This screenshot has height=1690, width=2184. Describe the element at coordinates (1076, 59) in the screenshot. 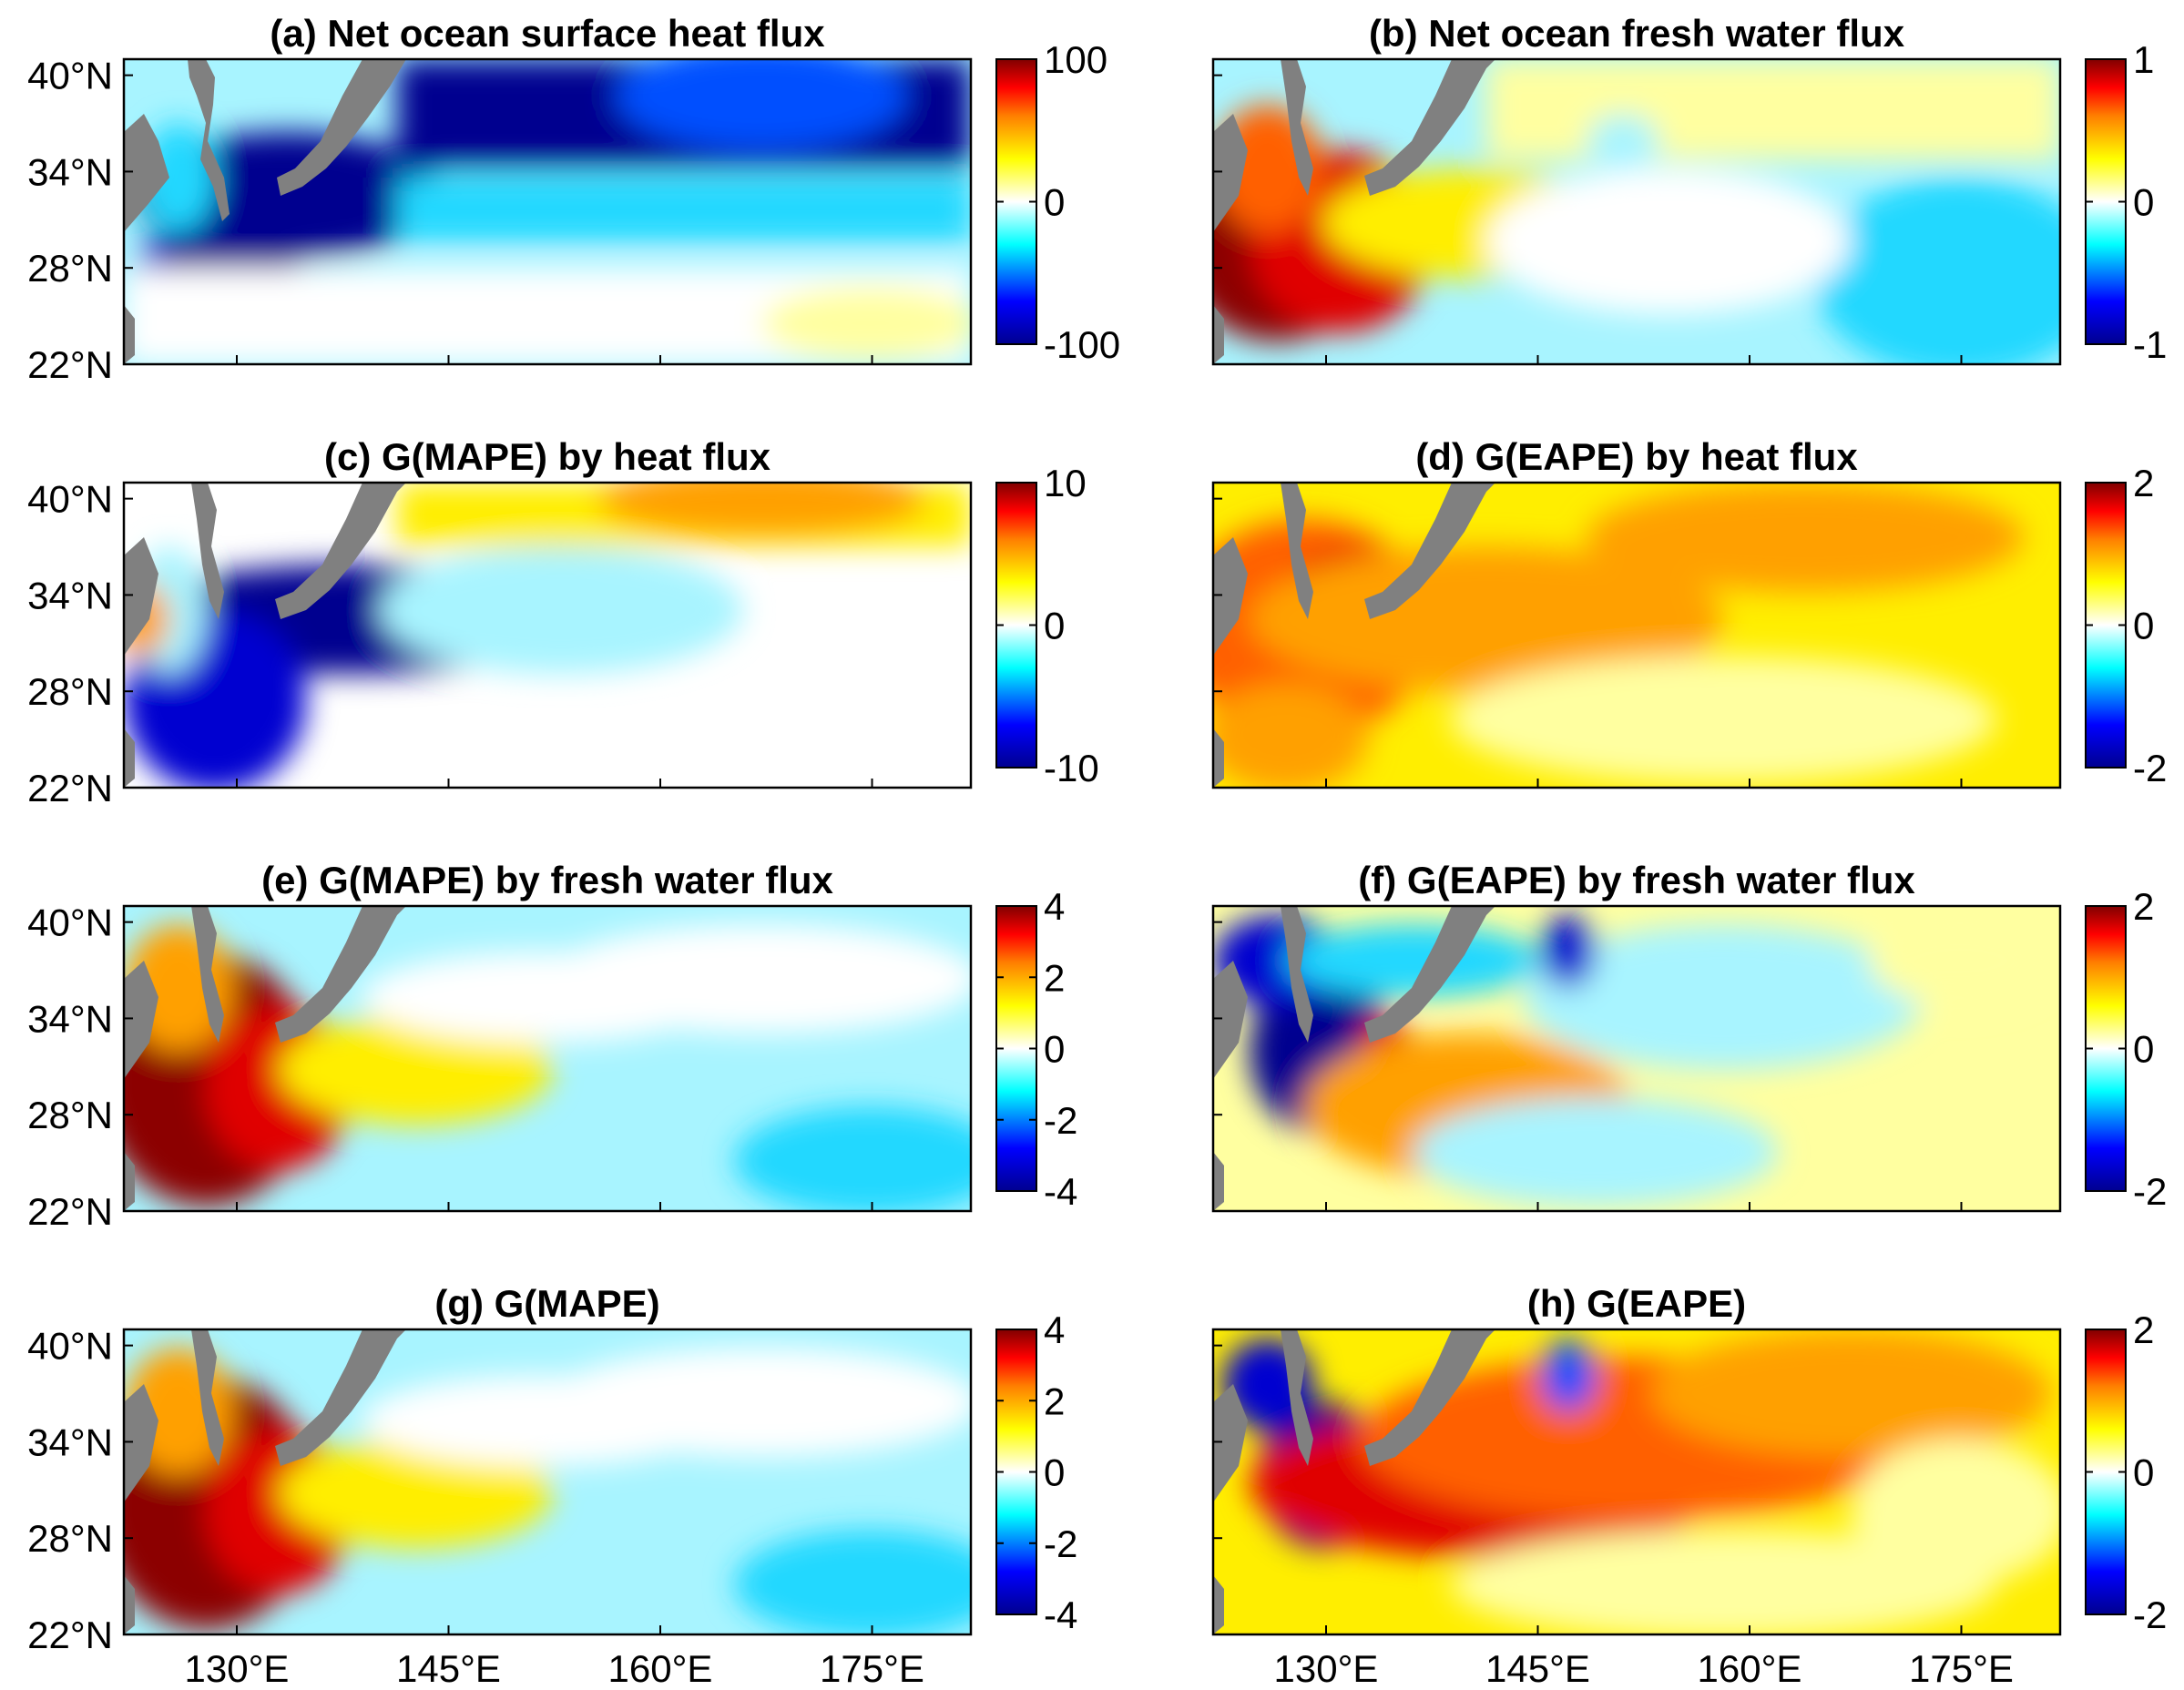

I see `colorbar-label: 100` at that location.